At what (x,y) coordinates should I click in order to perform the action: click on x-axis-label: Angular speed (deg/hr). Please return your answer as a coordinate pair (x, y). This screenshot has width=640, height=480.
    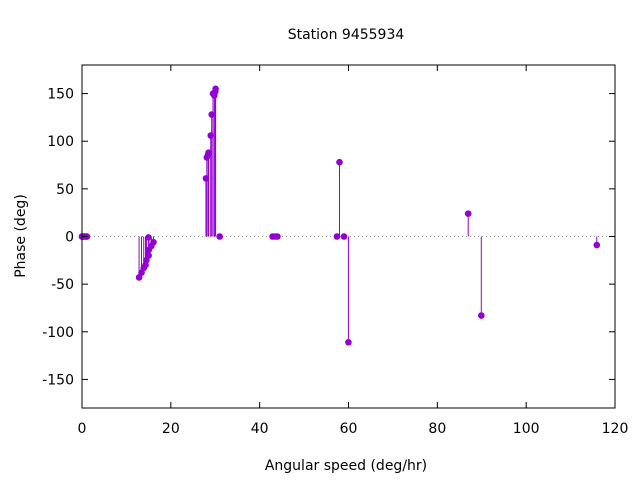
    Looking at the image, I should click on (346, 466).